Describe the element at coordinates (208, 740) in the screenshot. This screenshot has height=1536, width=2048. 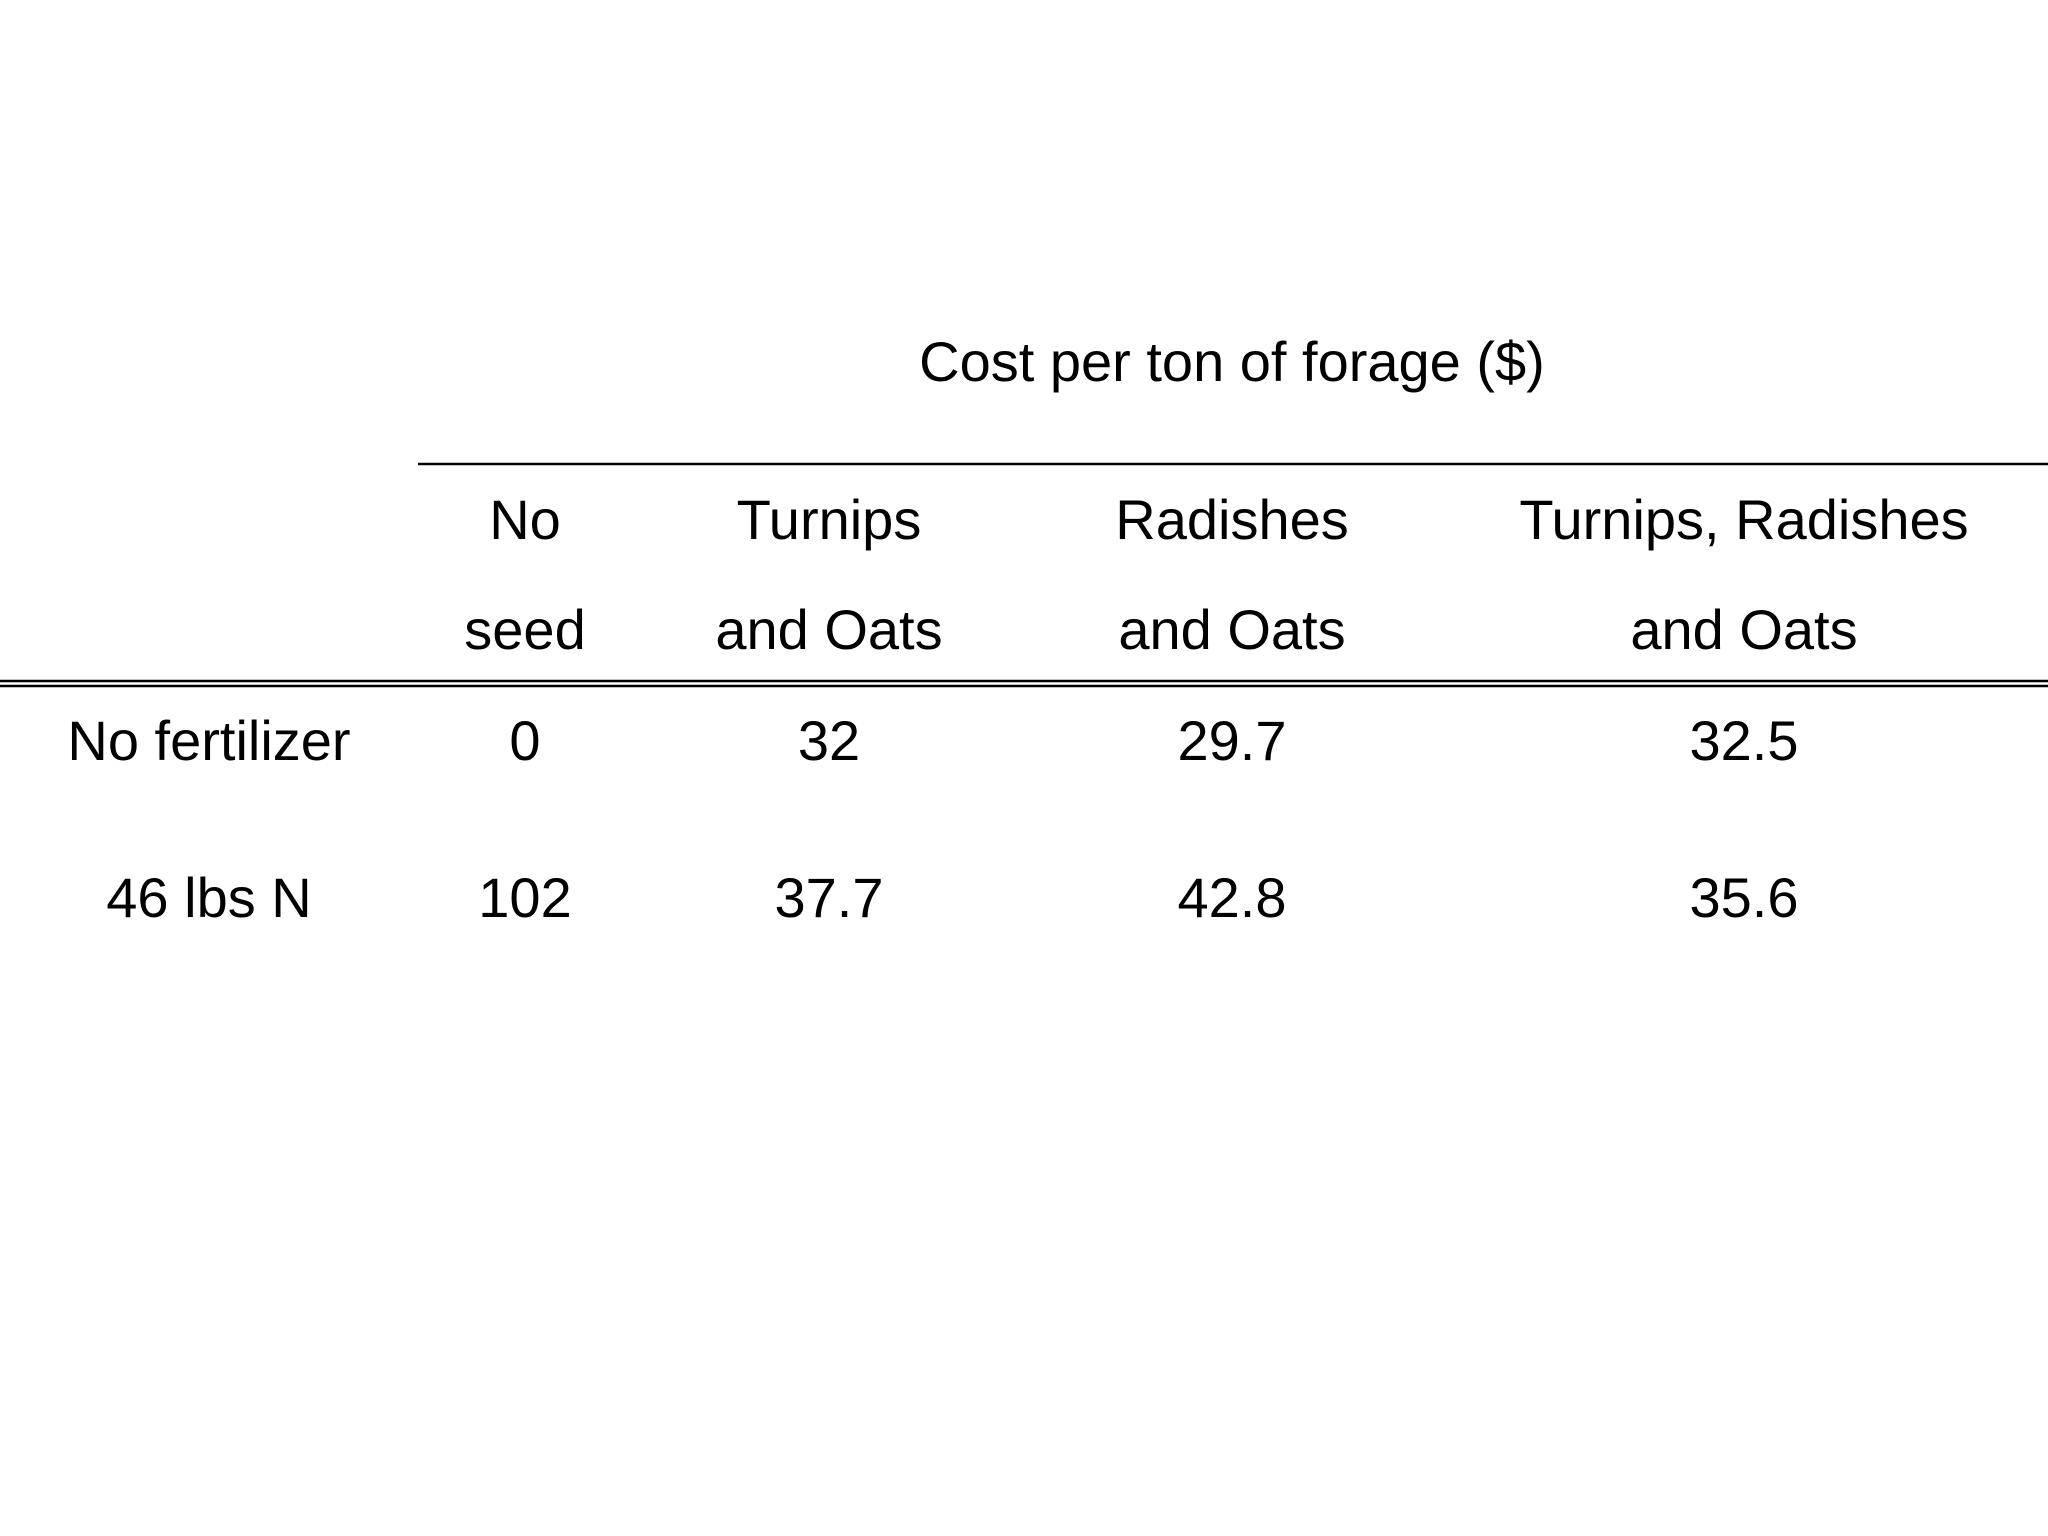
I see `row-label: No fertilizer` at that location.